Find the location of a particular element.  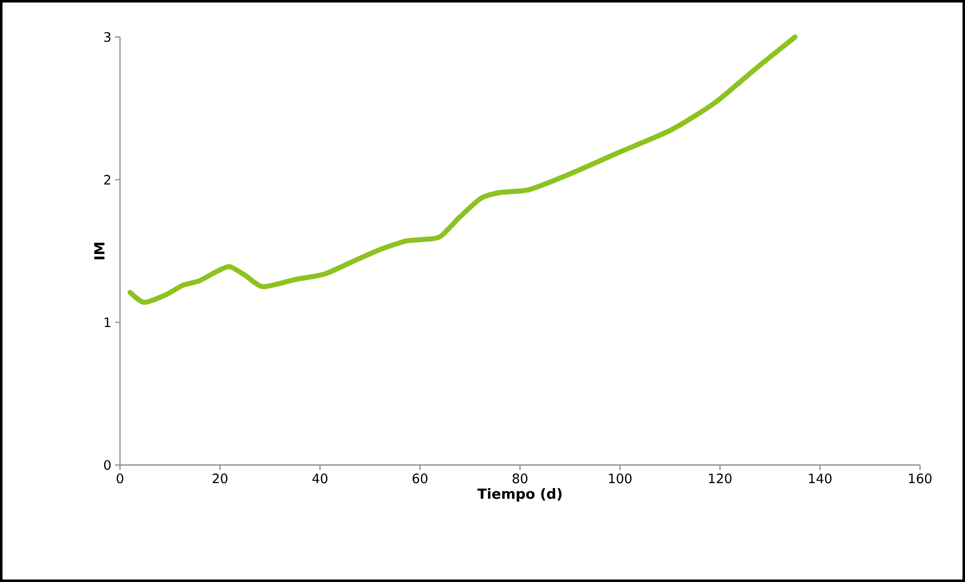

y-tick-label: 0 is located at coordinates (107, 465).